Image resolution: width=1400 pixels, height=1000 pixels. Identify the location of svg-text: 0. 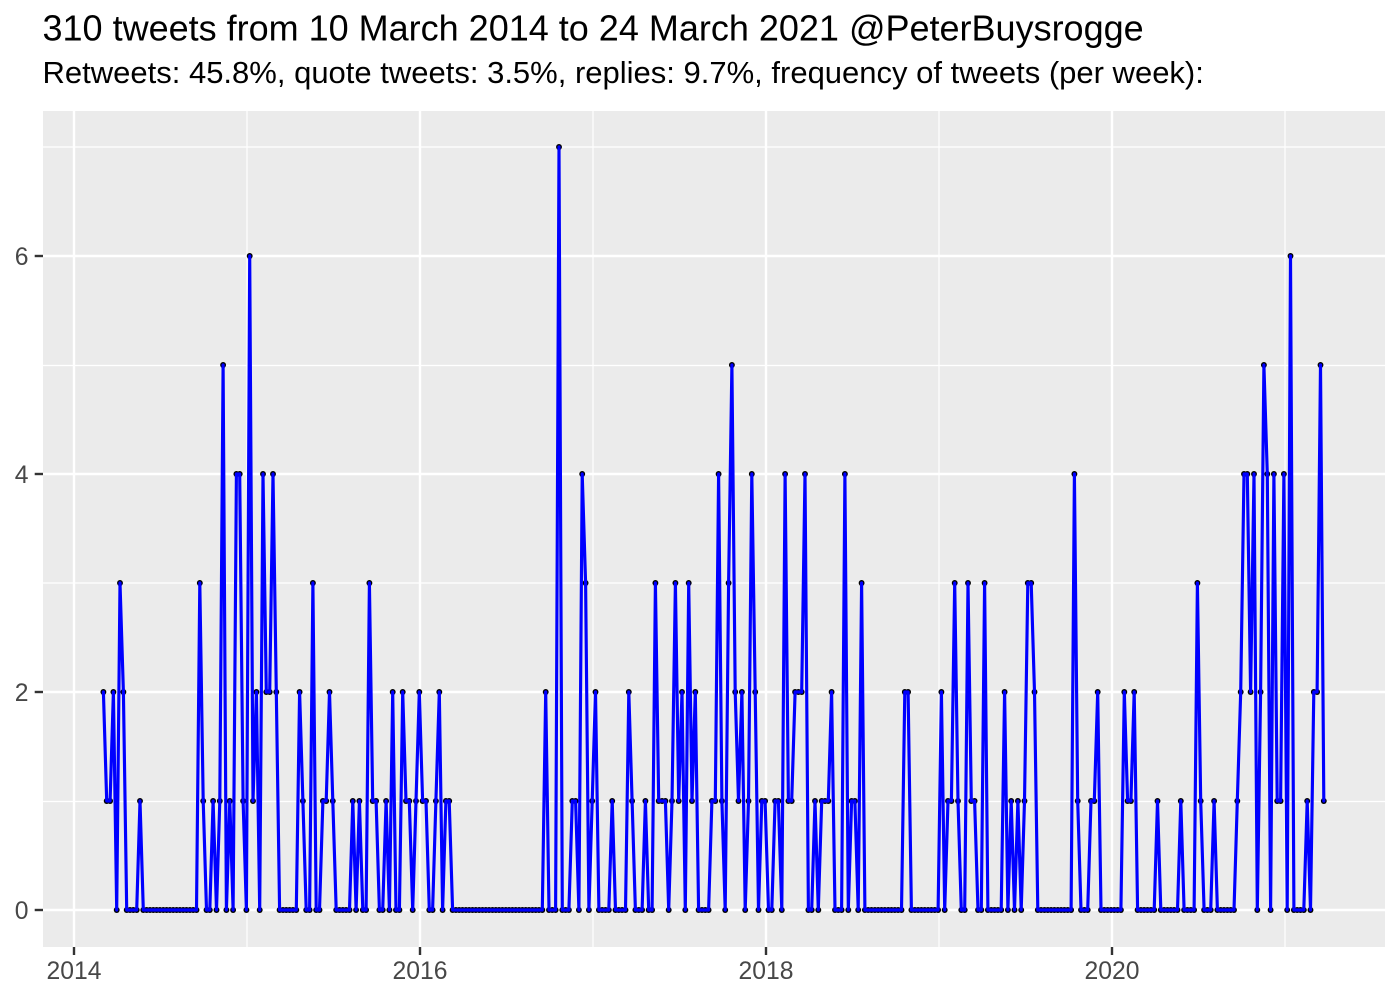
(22, 911).